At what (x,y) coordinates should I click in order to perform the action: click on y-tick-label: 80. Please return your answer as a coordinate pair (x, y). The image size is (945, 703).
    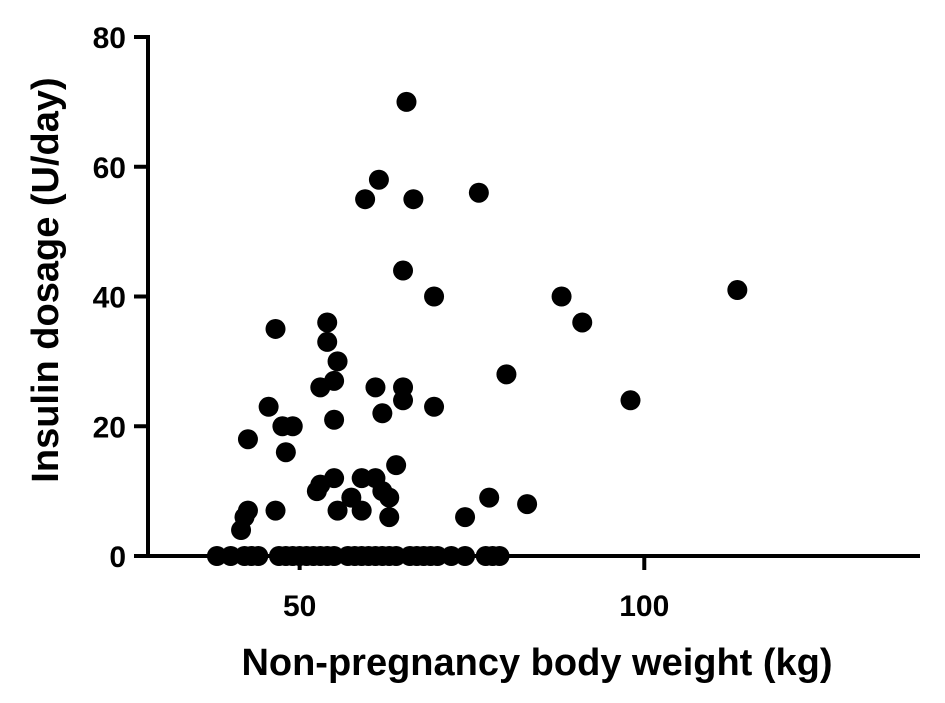
    Looking at the image, I should click on (109, 38).